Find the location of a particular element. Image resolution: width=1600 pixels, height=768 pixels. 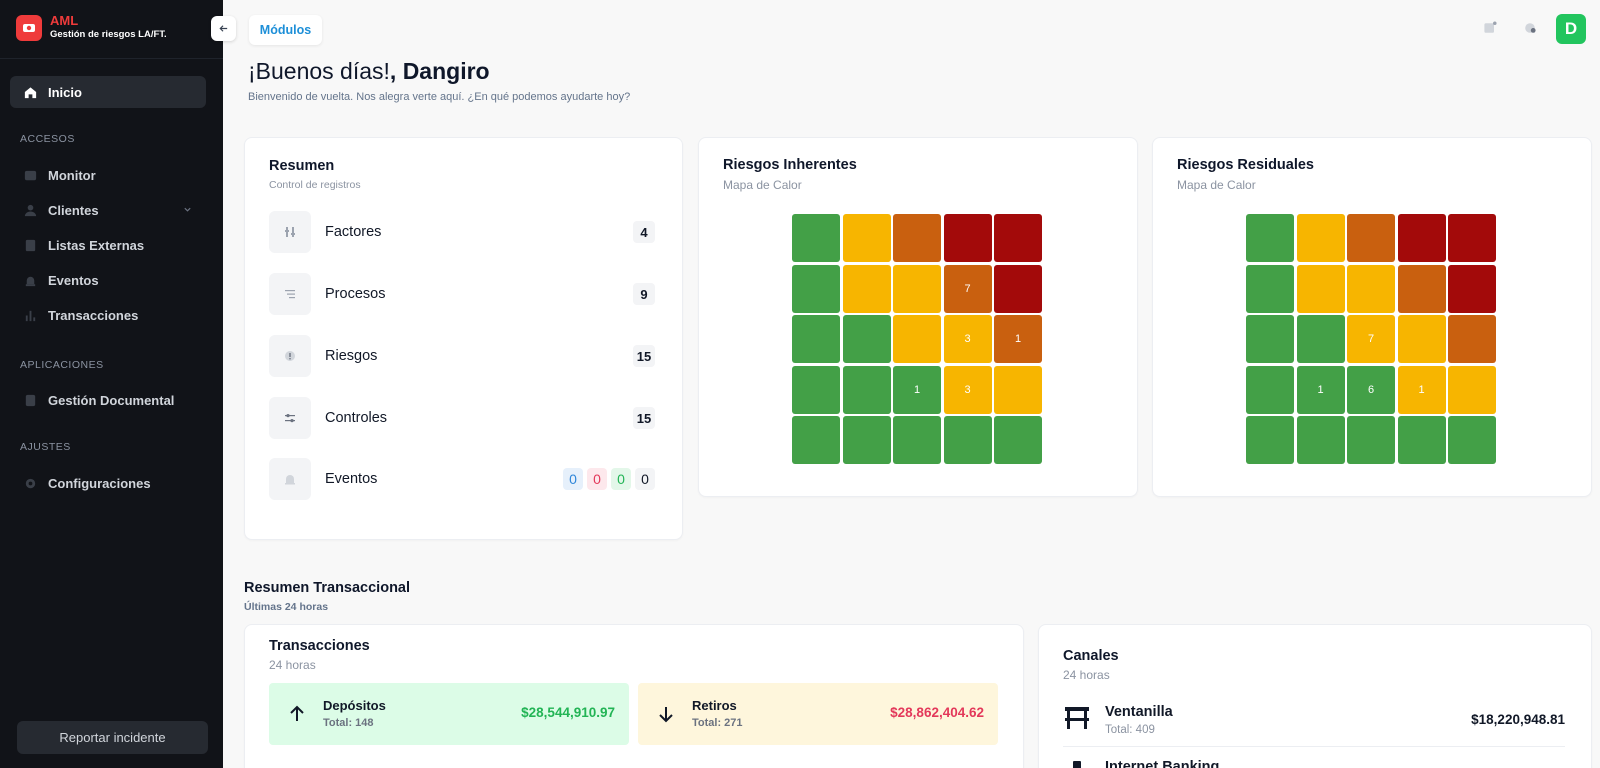

users-icon is located at coordinates (30, 210).